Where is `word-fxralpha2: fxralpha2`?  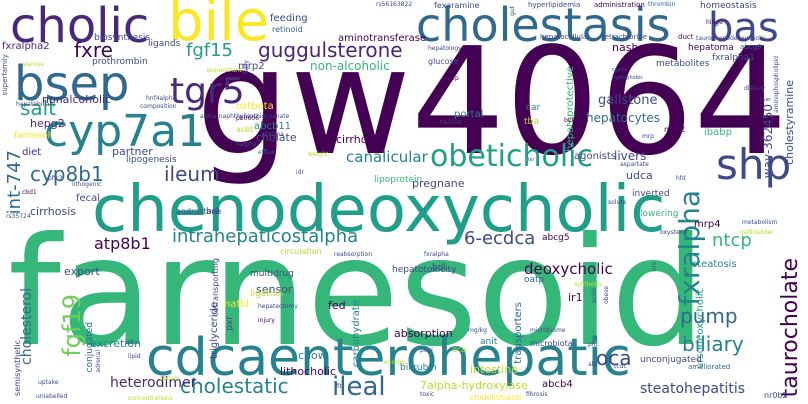
word-fxralpha2: fxralpha2 is located at coordinates (26, 46).